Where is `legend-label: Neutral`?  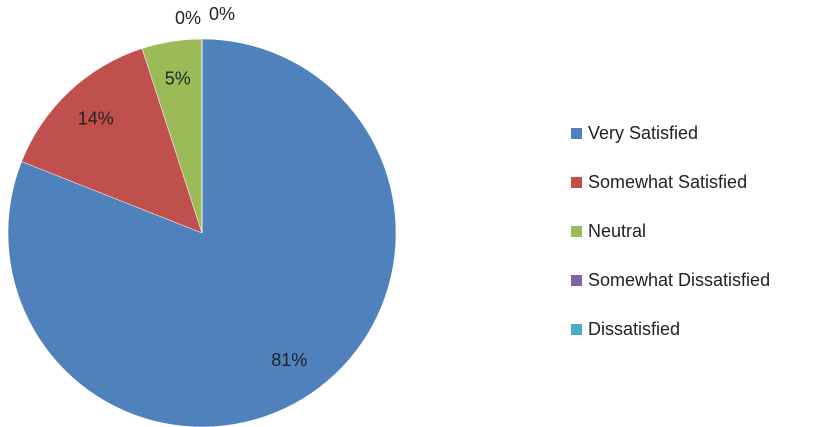 legend-label: Neutral is located at coordinates (617, 231).